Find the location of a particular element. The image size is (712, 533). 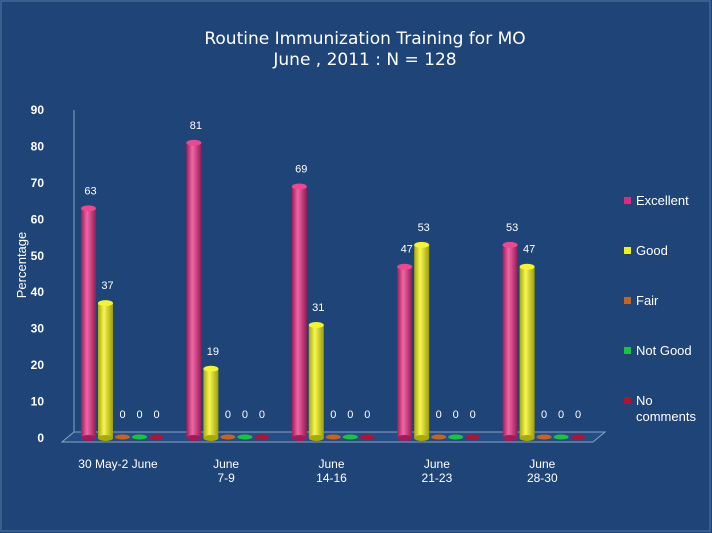

y-tick-label: 20 is located at coordinates (38, 365).